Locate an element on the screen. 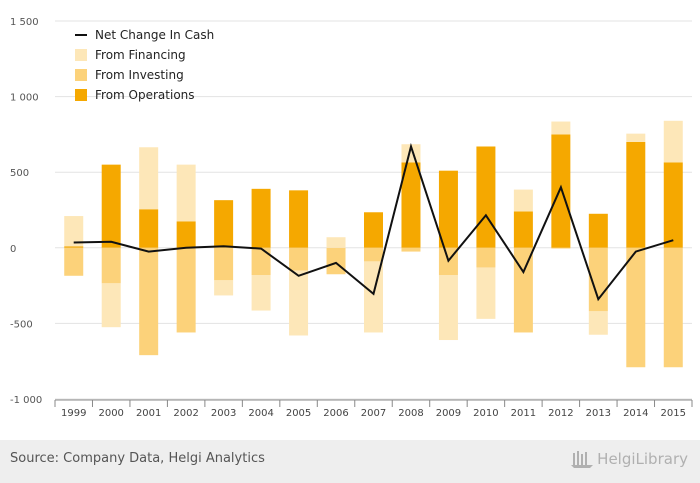  bar-from-operations-2015 is located at coordinates (673, 205).